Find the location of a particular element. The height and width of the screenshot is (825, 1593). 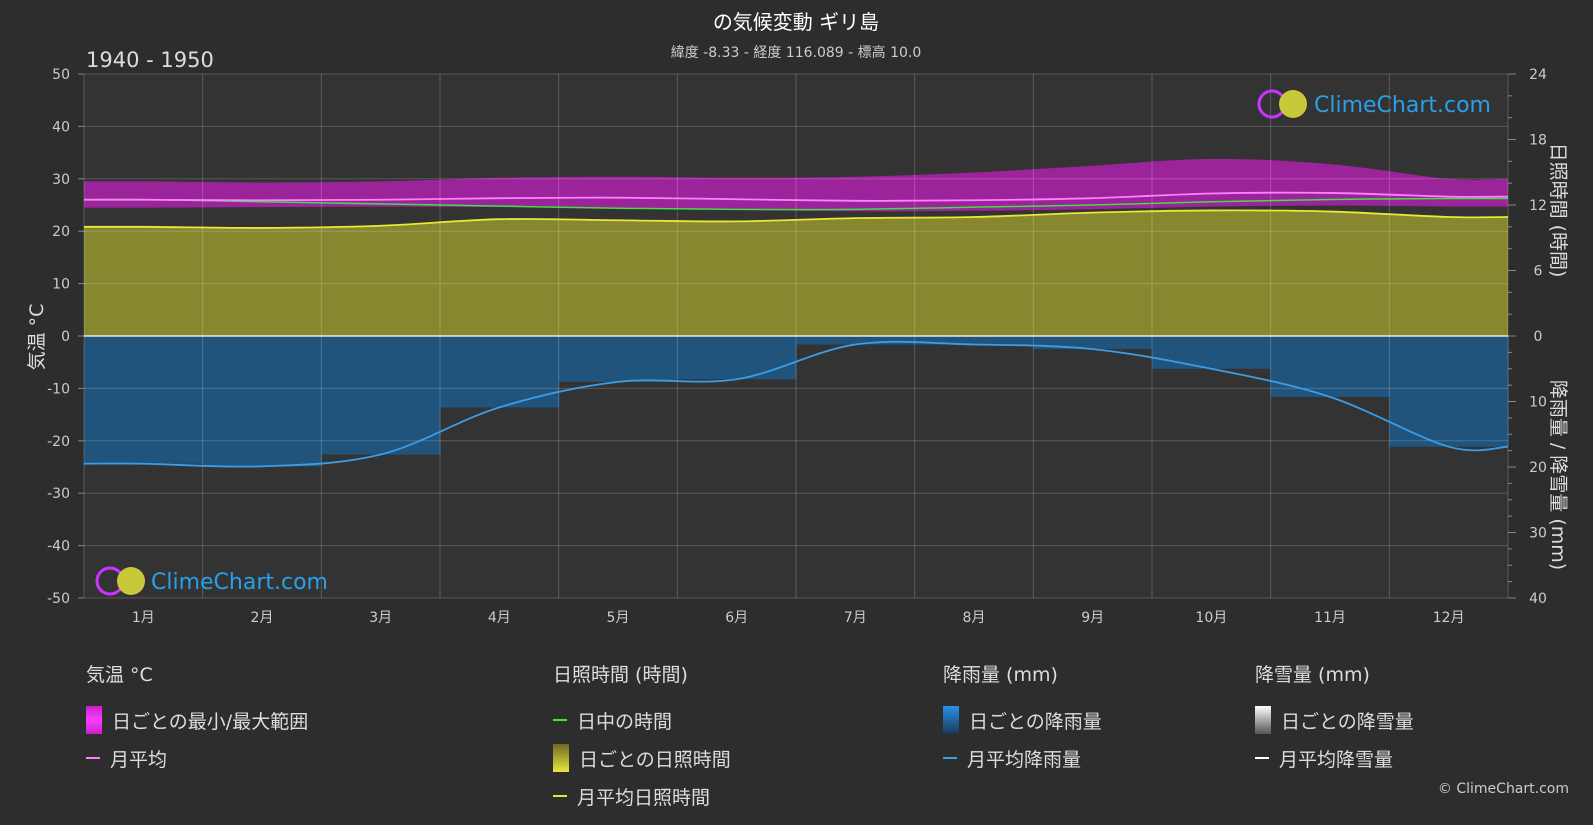

right-top-tick-label: 12 is located at coordinates (1538, 206).